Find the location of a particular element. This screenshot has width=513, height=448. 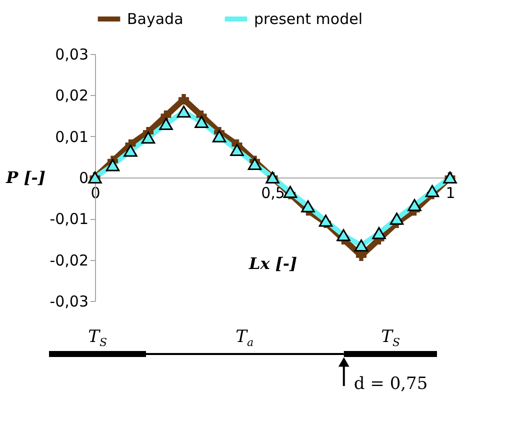

y-axis-title: P [-] is located at coordinates (25, 177).